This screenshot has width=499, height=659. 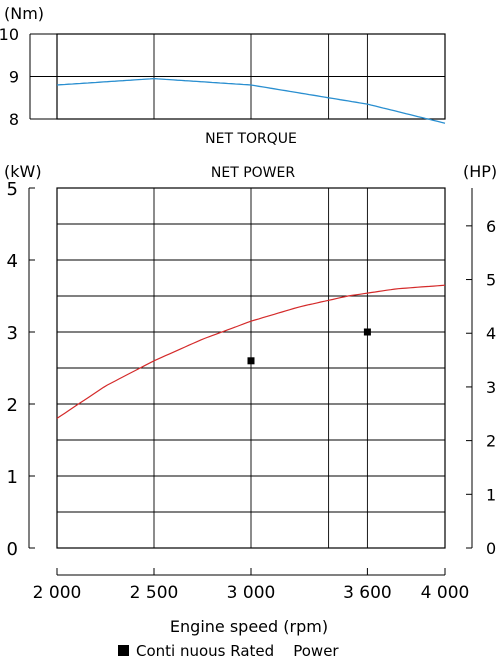 I want to click on power-right-tick-label: 2, so click(x=491, y=441).